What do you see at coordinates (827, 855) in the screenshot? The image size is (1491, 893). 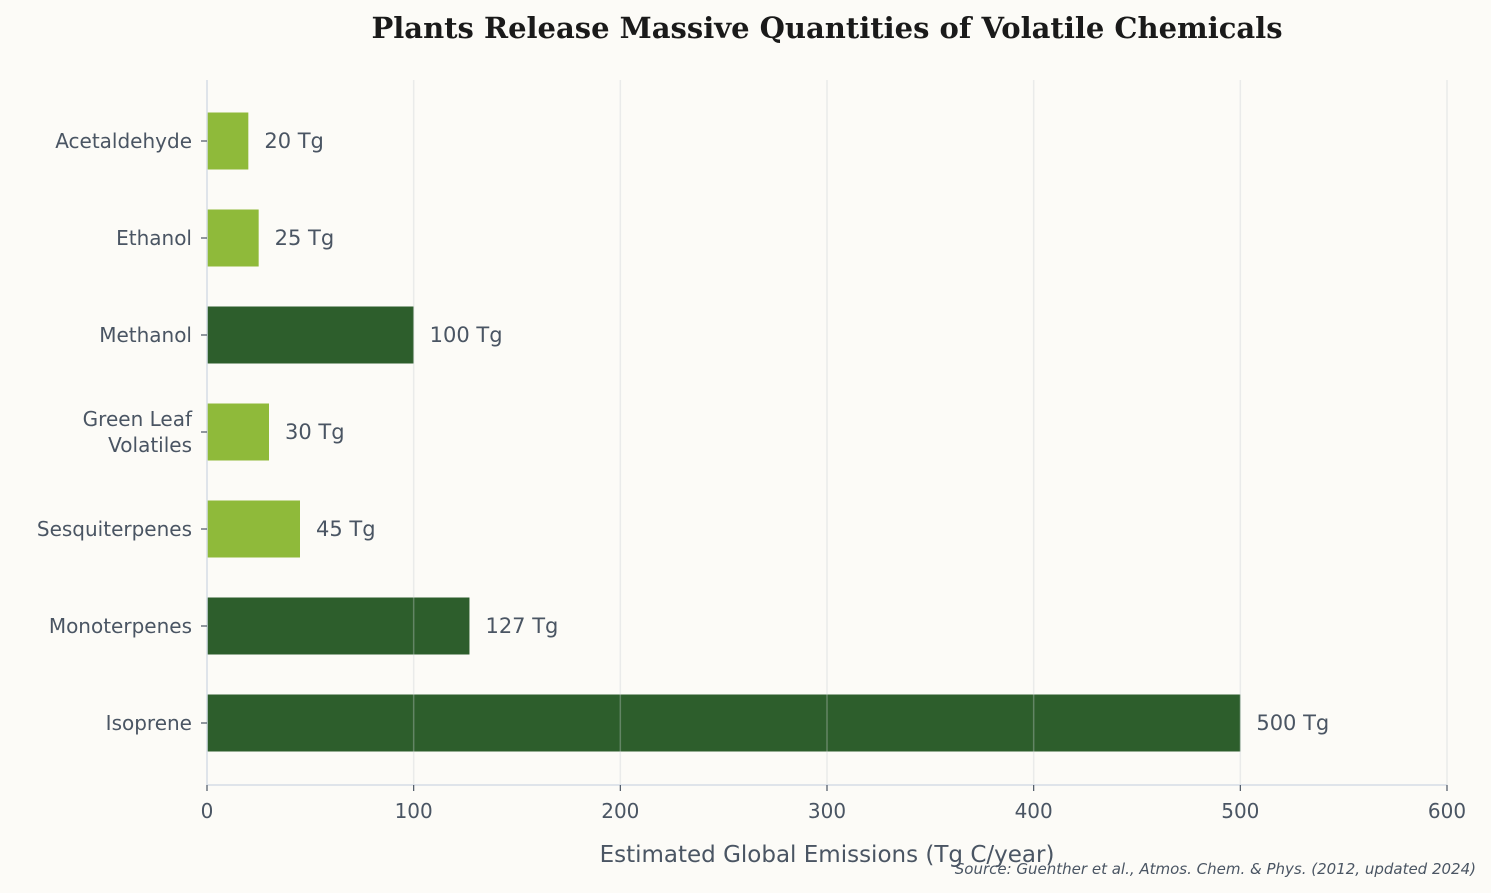 I see `x-axis-label: Estimated Global Emissions (Tg C/year)` at bounding box center [827, 855].